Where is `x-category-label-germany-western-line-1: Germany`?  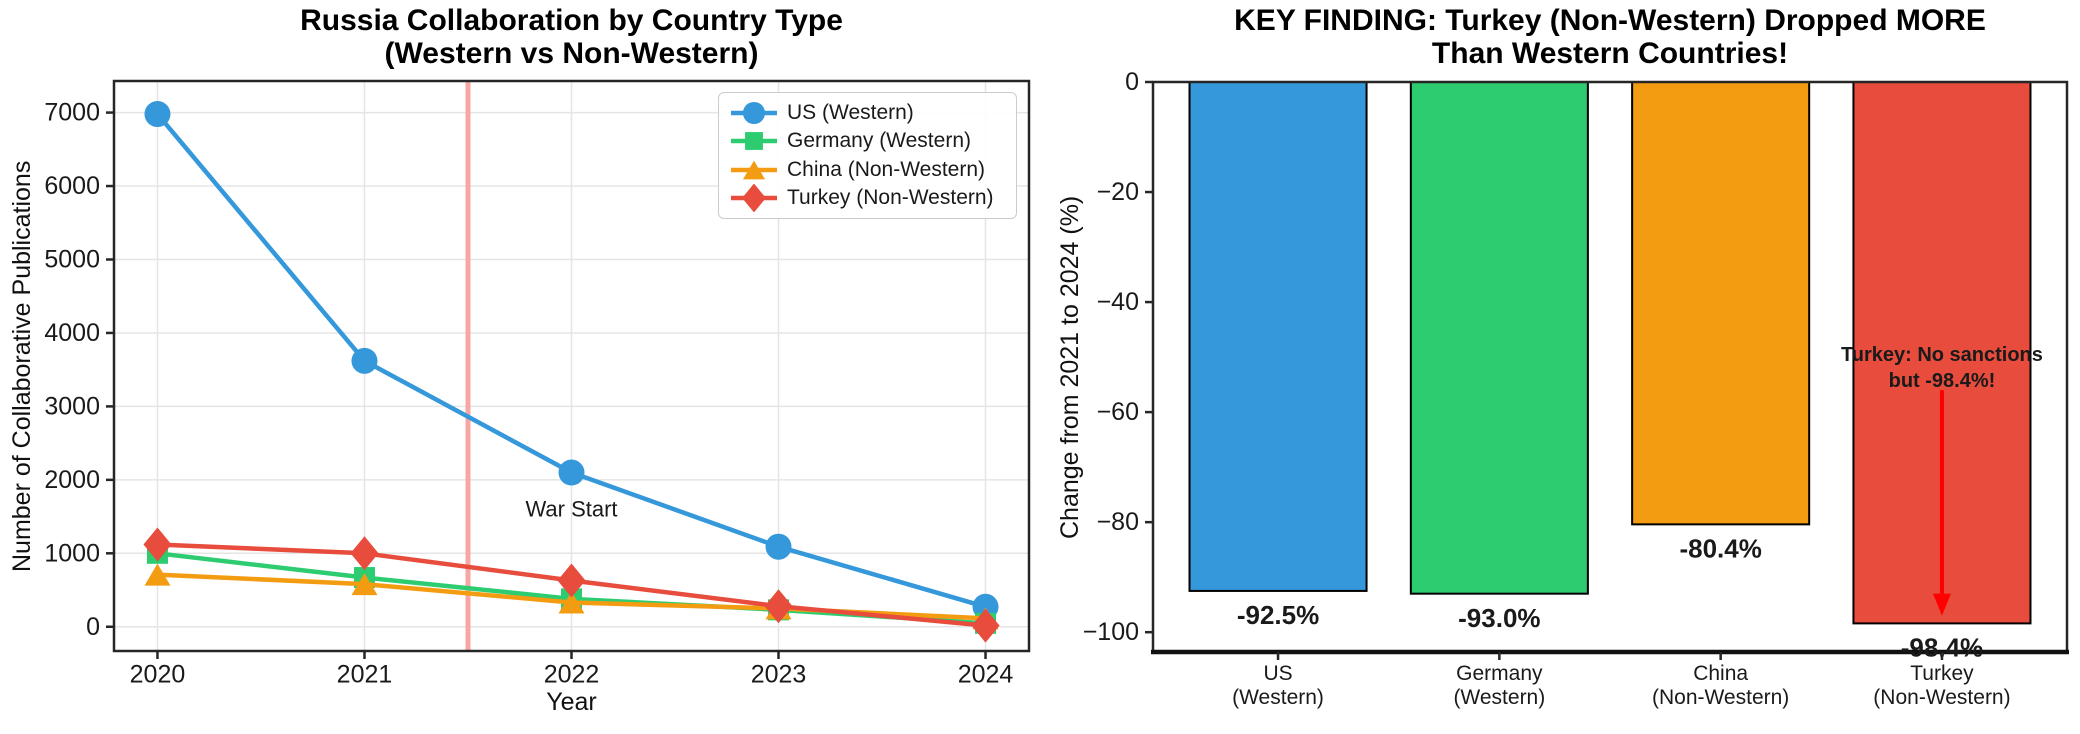 x-category-label-germany-western-line-1: Germany is located at coordinates (1499, 673).